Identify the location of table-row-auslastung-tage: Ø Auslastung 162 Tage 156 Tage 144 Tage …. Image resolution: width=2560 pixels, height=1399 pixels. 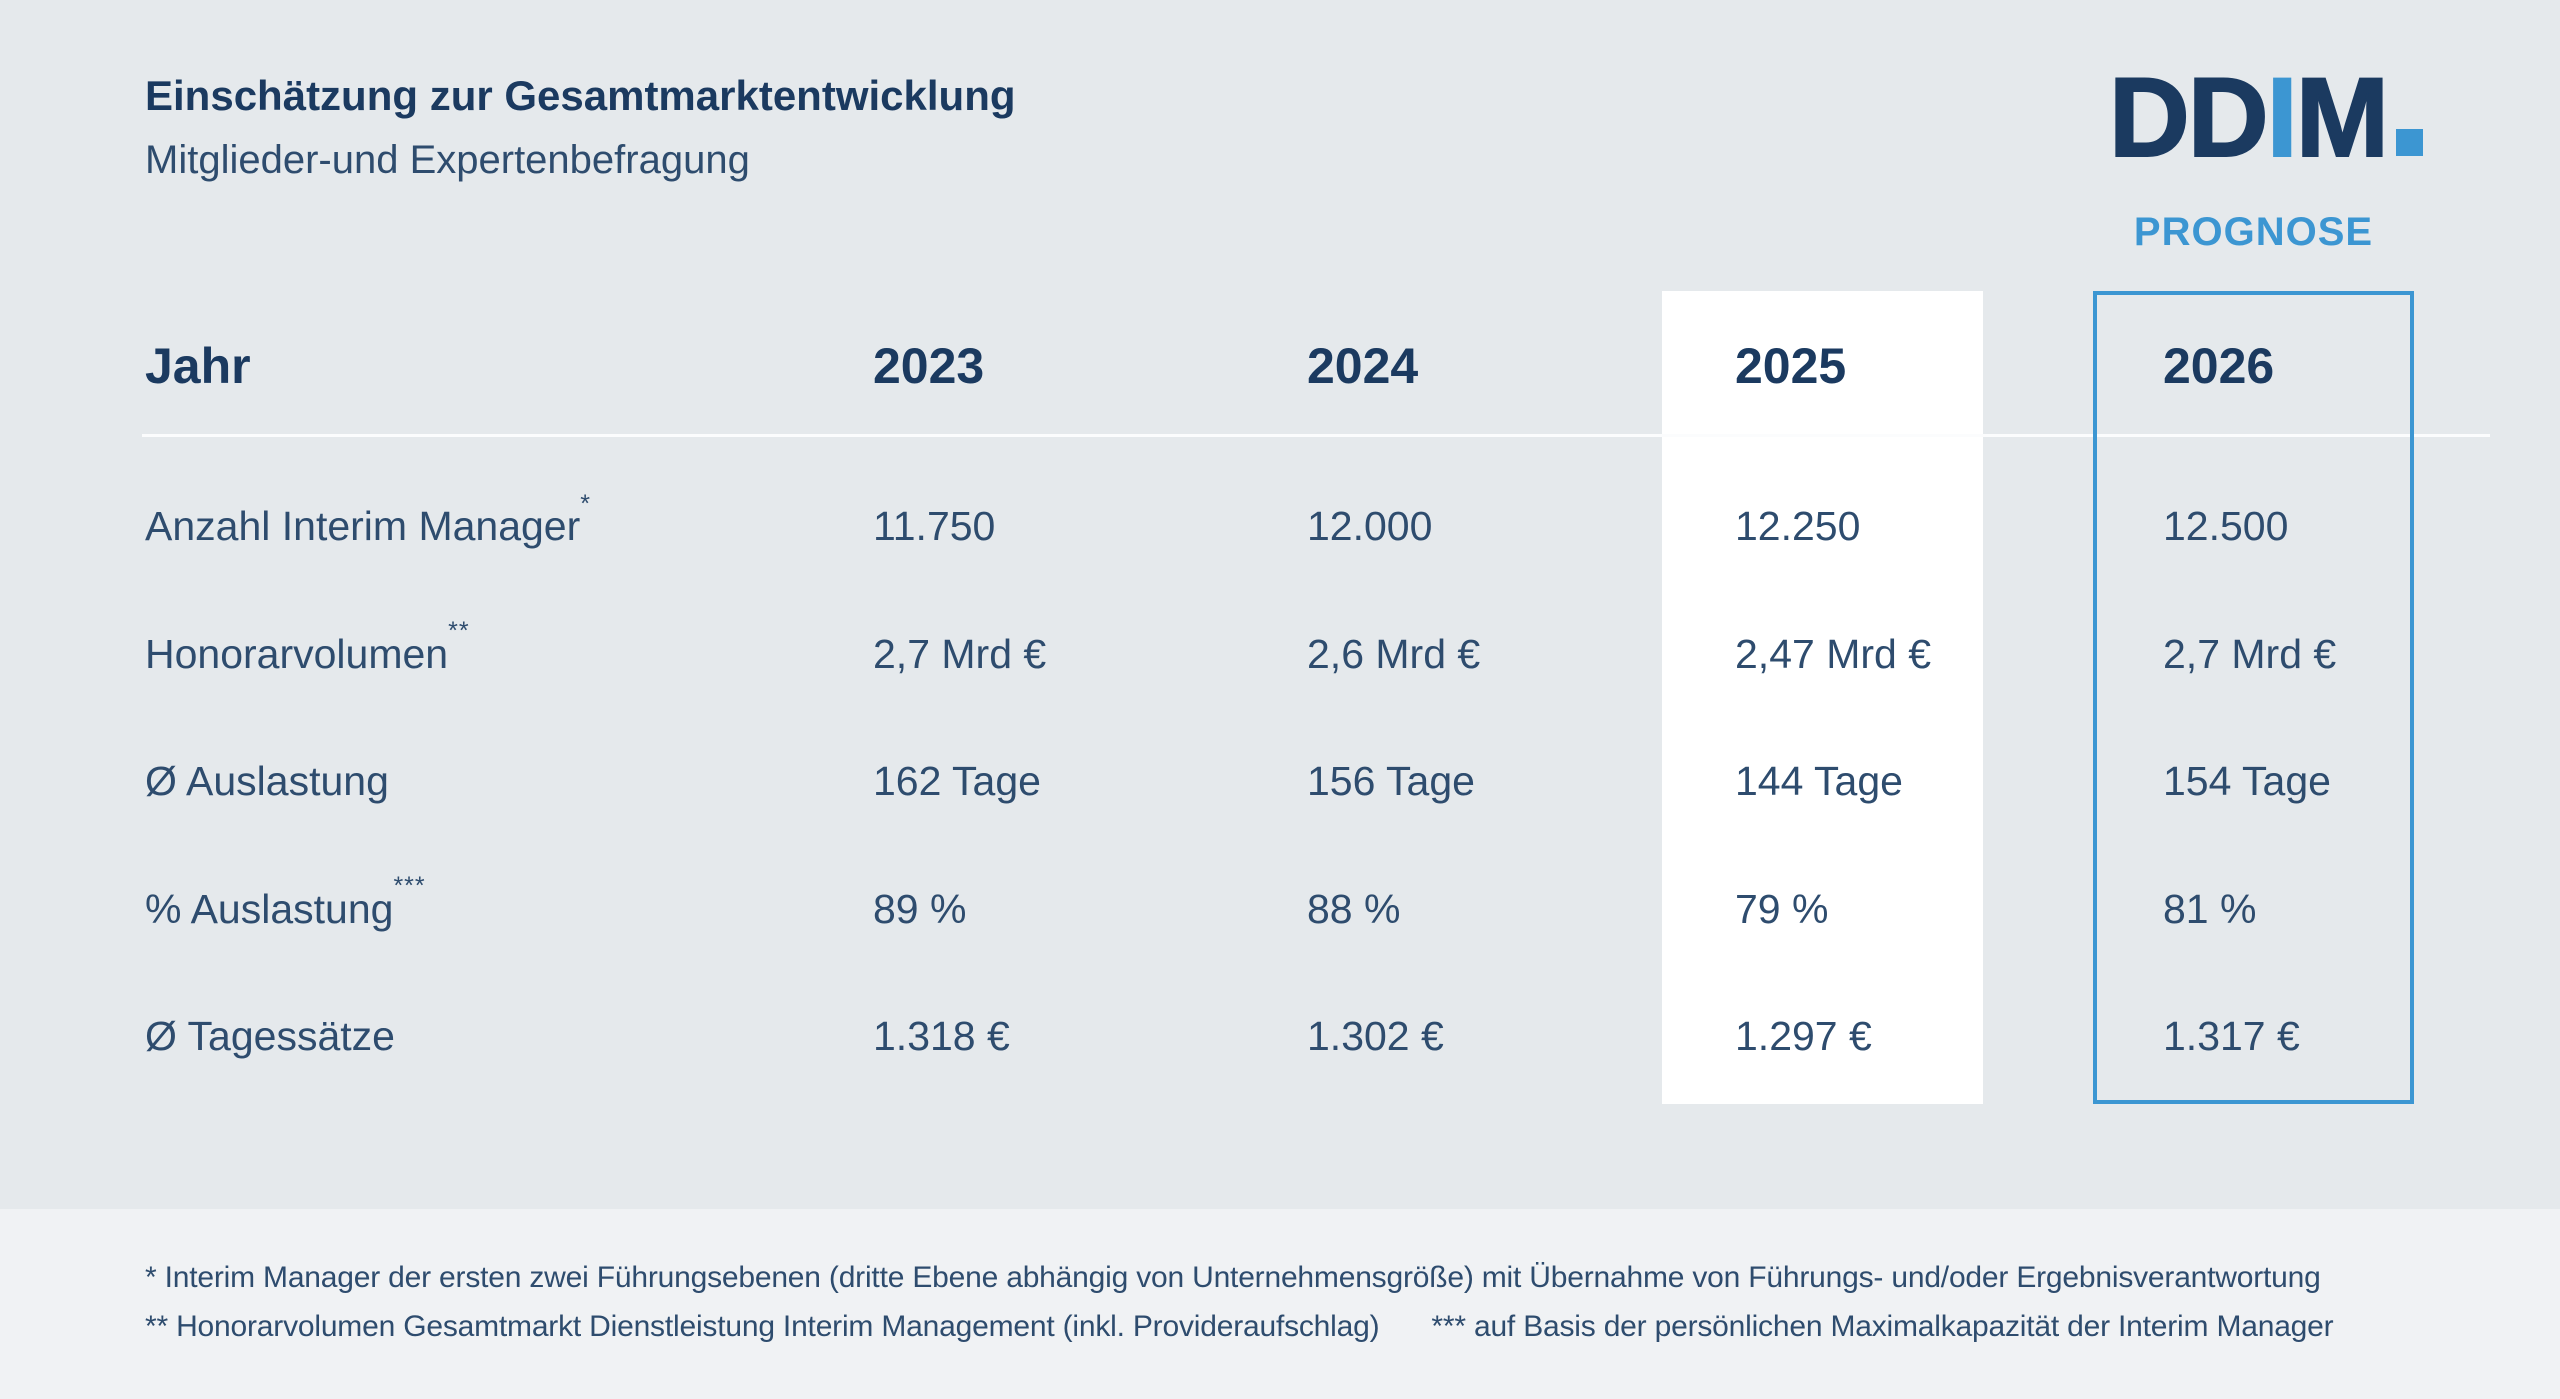
(1352, 825).